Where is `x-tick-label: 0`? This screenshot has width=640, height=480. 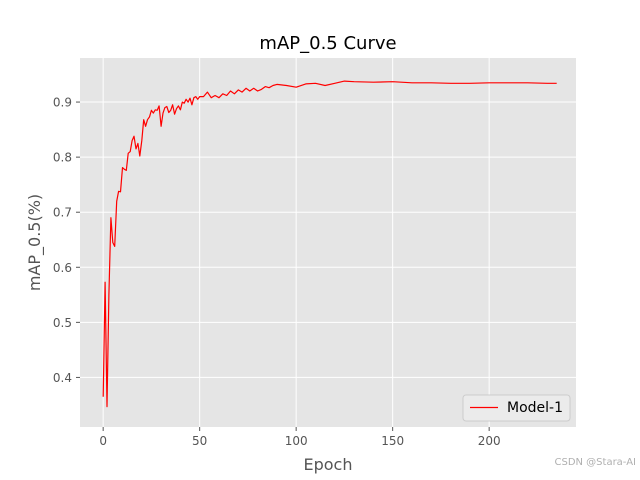 x-tick-label: 0 is located at coordinates (103, 441).